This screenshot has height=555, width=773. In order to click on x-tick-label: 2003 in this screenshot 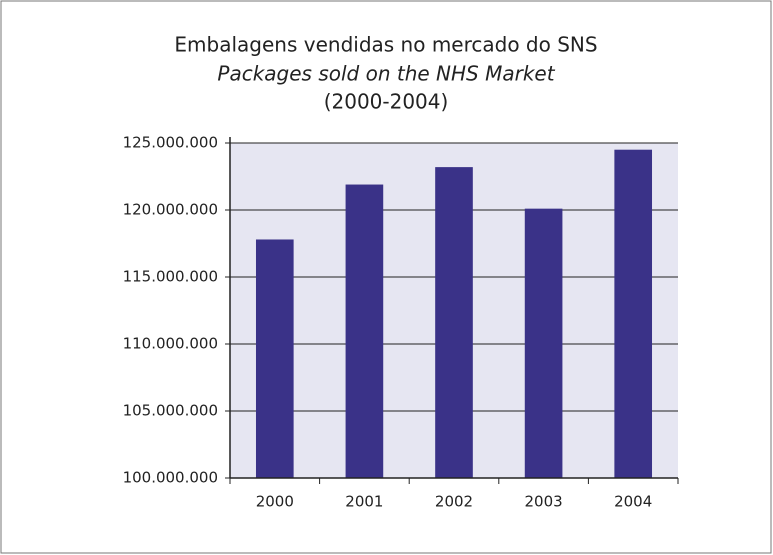, I will do `click(544, 502)`.